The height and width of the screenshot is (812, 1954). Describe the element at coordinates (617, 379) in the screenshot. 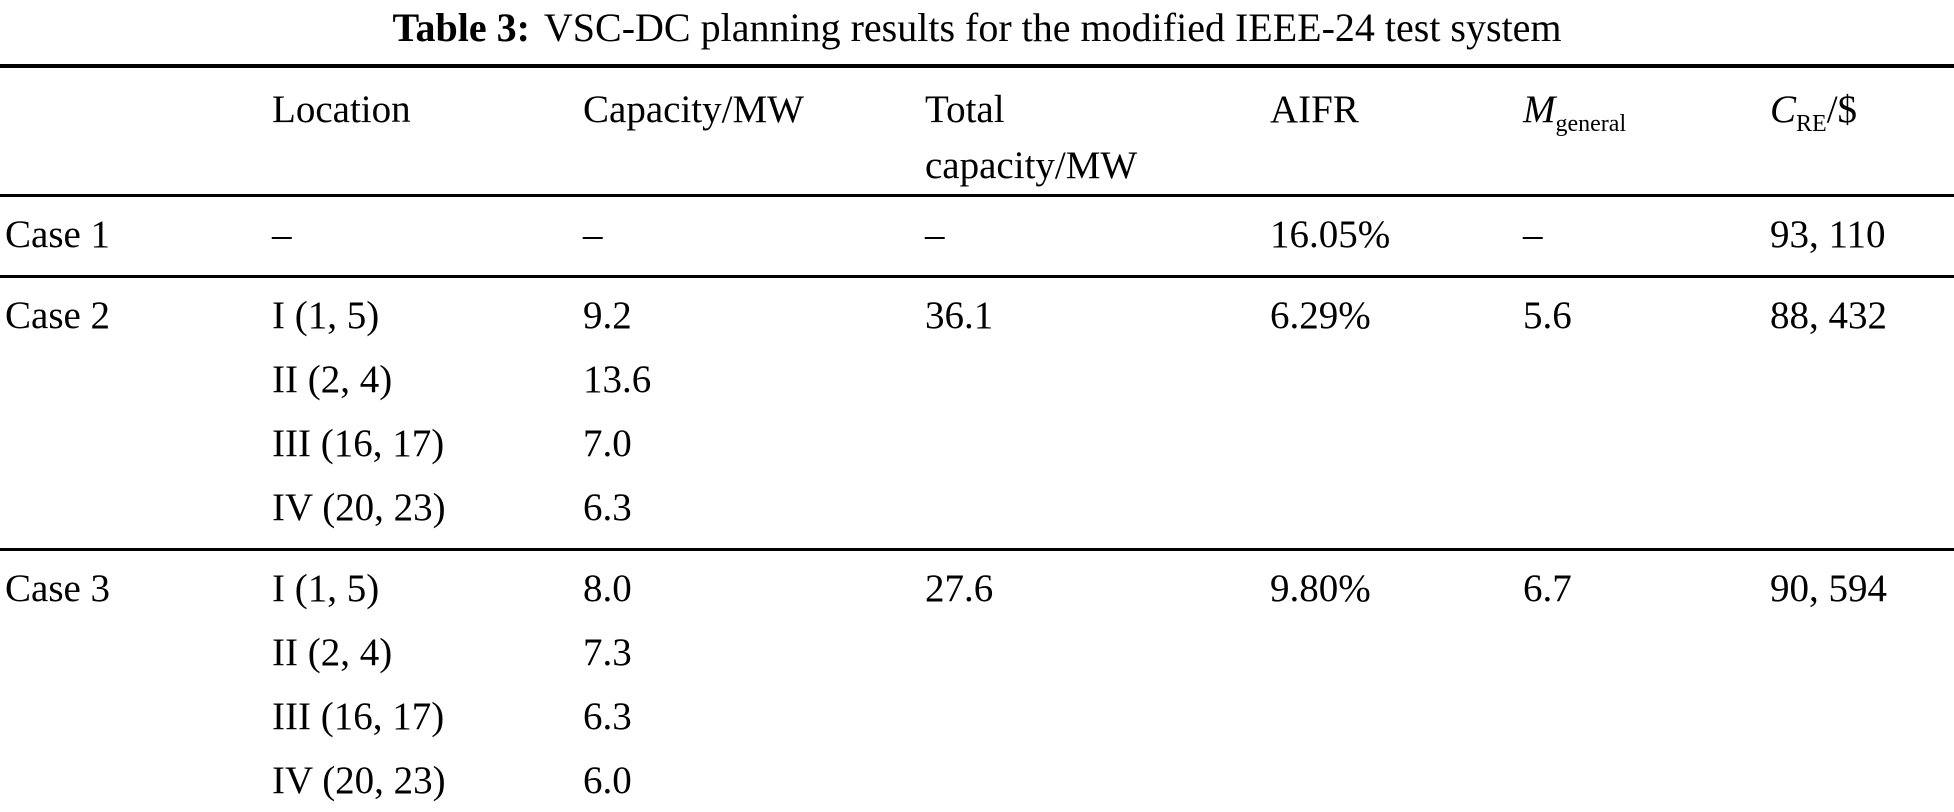

I see `capacity-line: 13.6` at that location.